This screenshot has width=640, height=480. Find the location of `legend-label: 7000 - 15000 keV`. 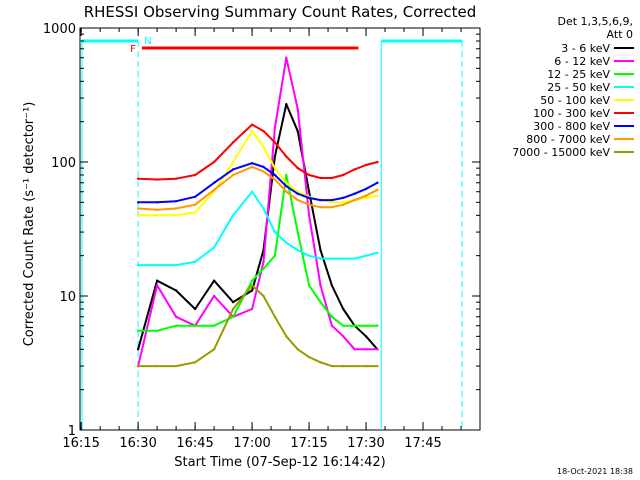

legend-label: 7000 - 15000 keV is located at coordinates (561, 152).